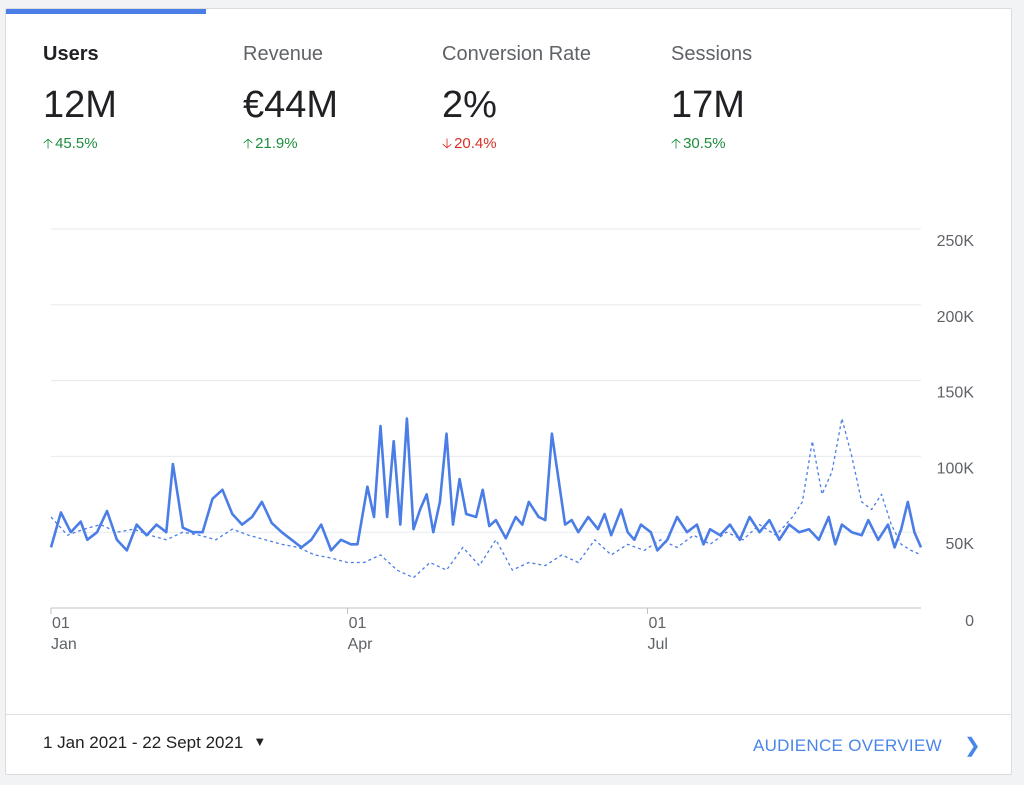 Image resolution: width=1024 pixels, height=785 pixels. Describe the element at coordinates (469, 105) in the screenshot. I see `metric-value: 2%` at that location.